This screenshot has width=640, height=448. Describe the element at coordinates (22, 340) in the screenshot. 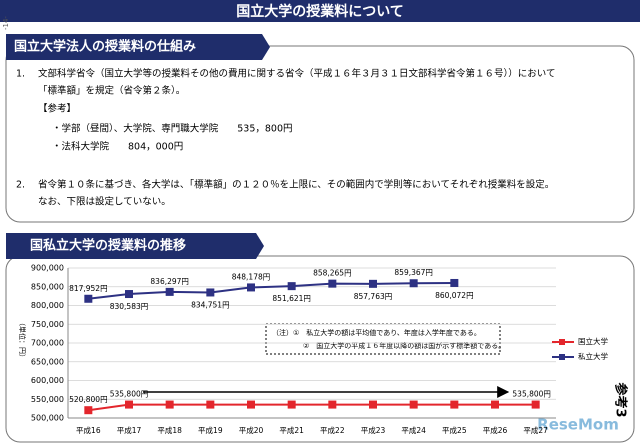

I see `y-axis-label: （単位：円）` at that location.